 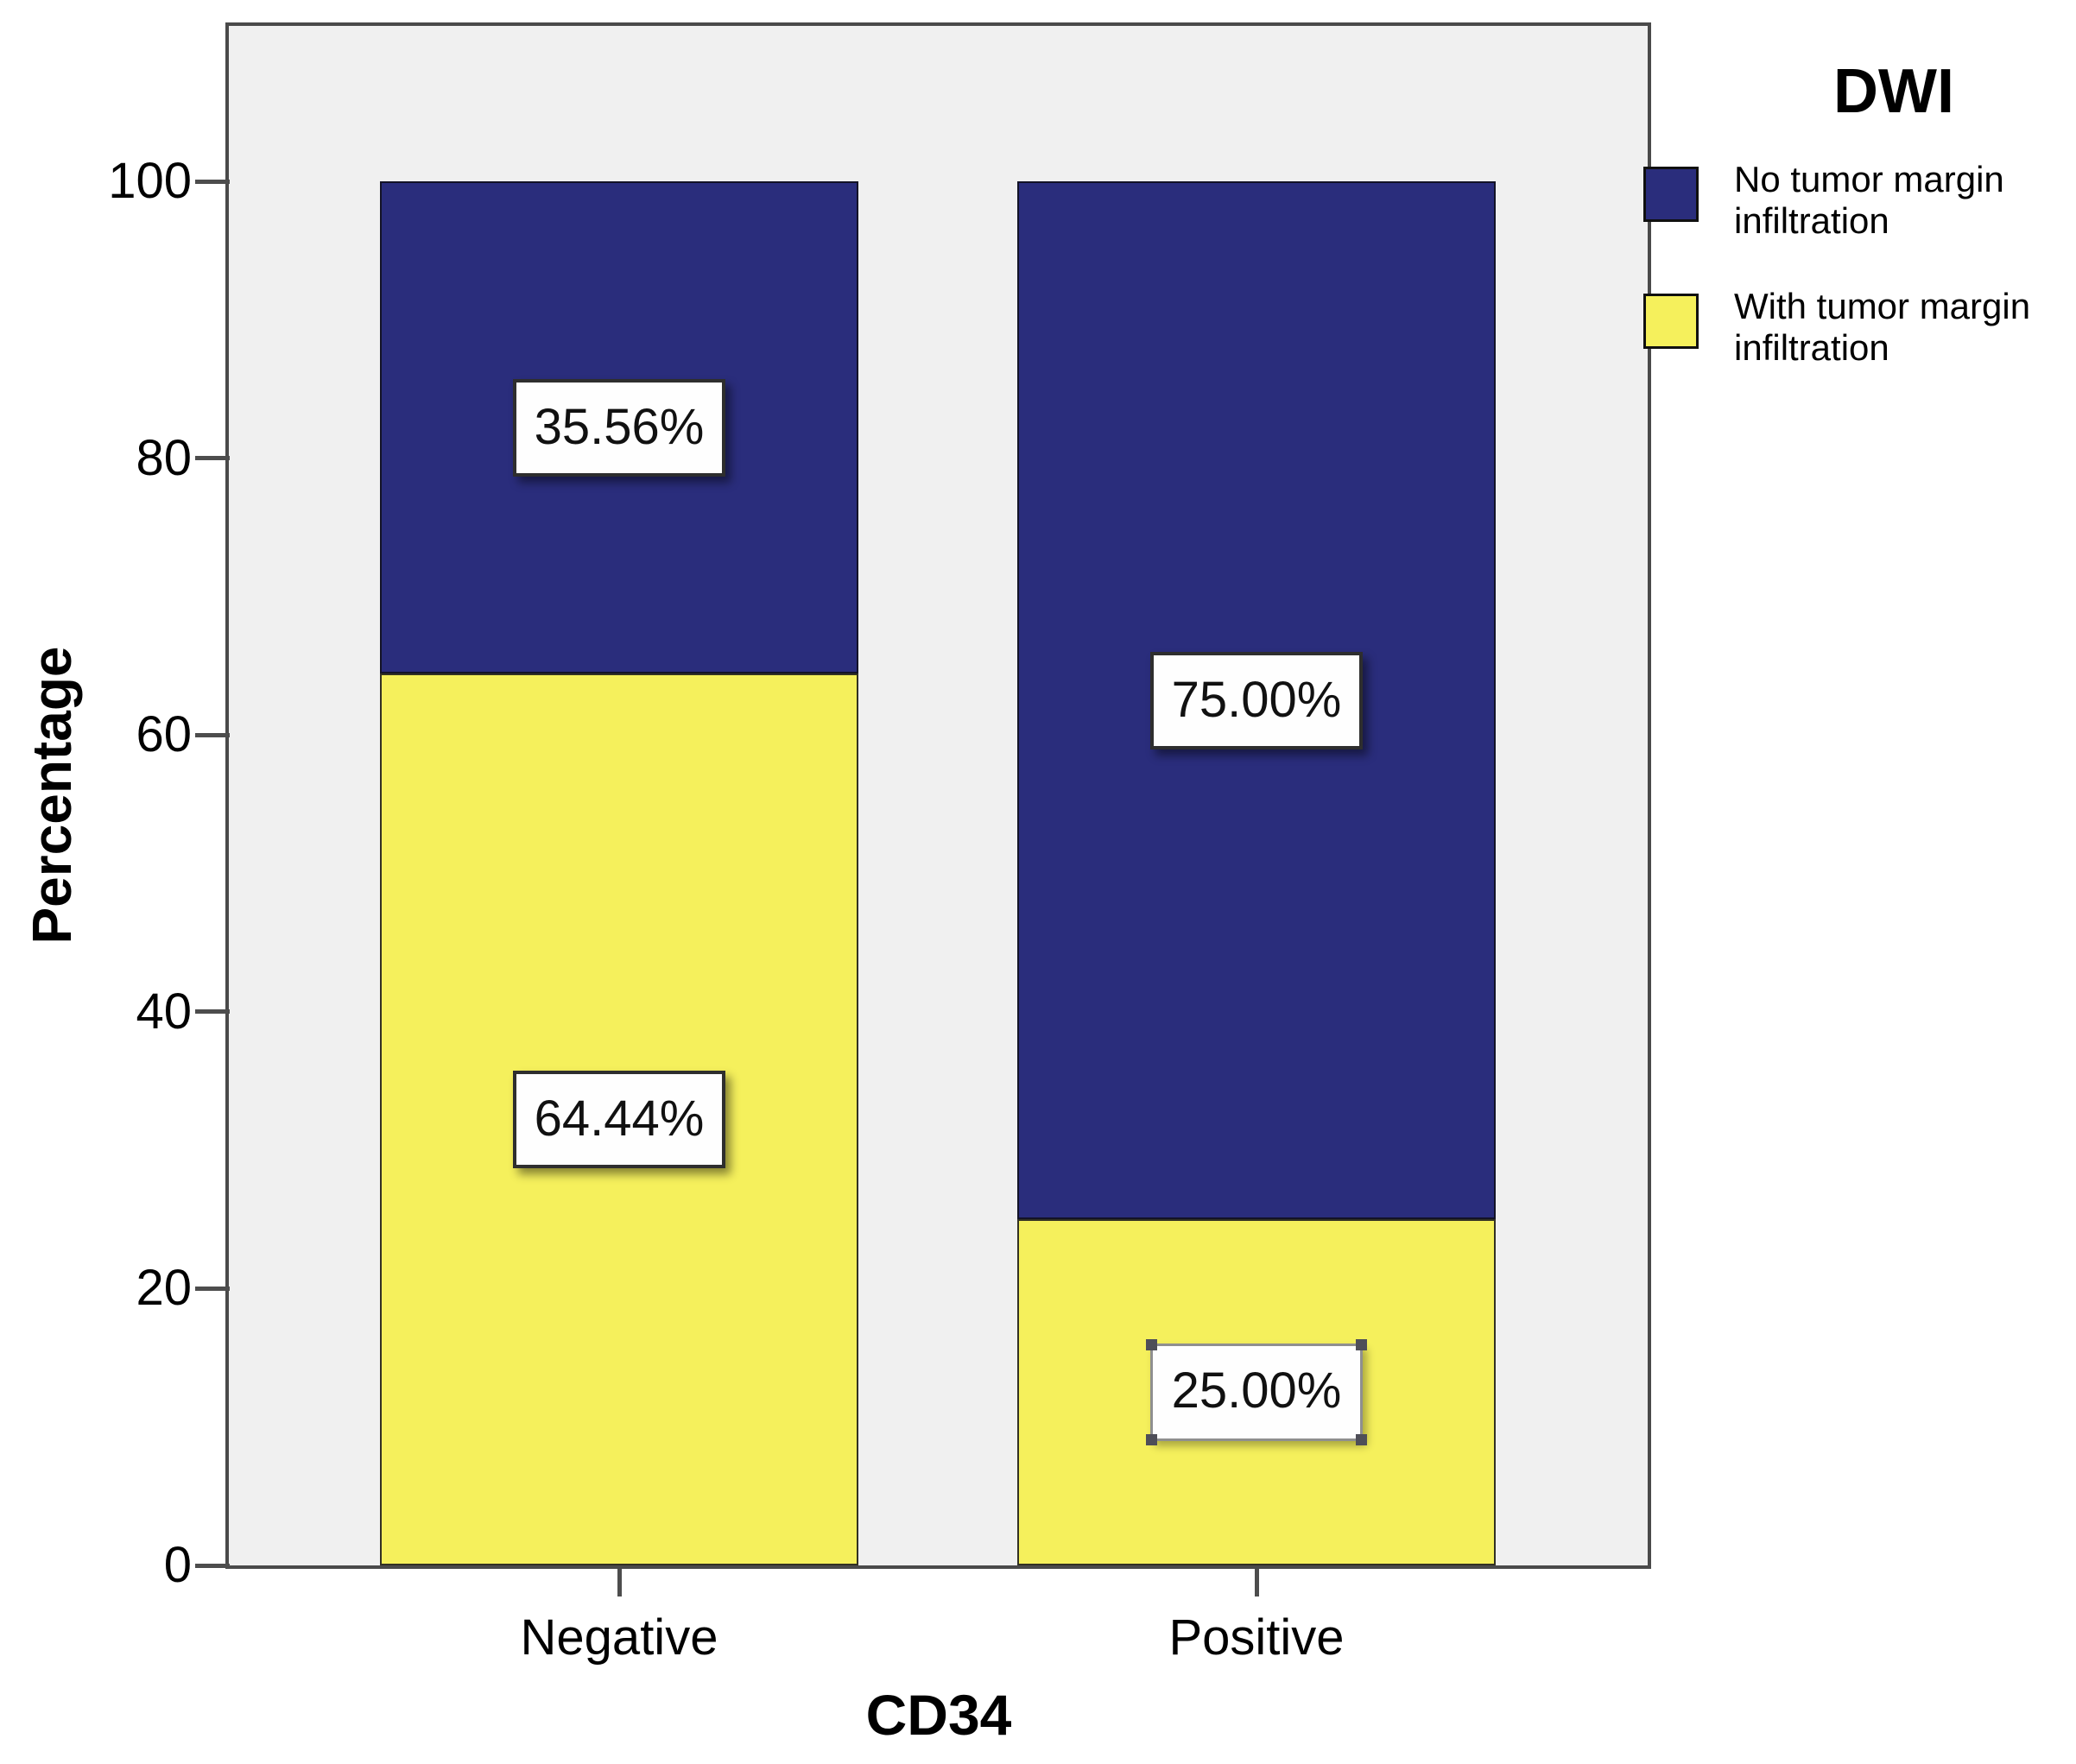 What do you see at coordinates (150, 181) in the screenshot?
I see `y-tick-label: 100` at bounding box center [150, 181].